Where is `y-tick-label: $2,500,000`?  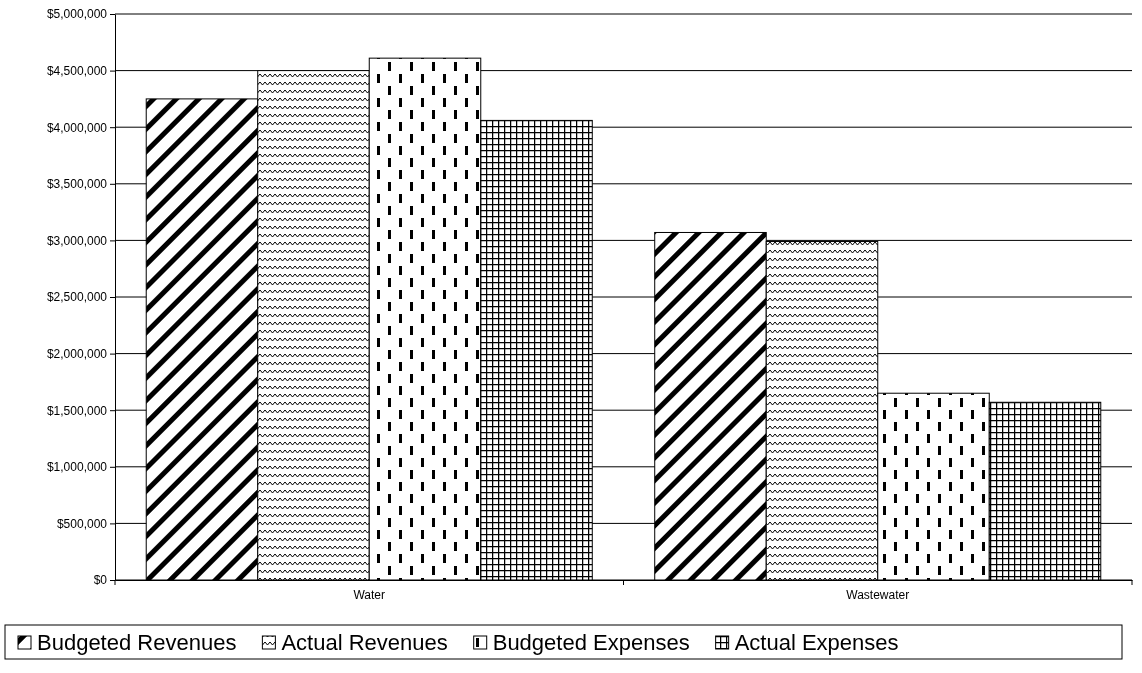 y-tick-label: $2,500,000 is located at coordinates (77, 297).